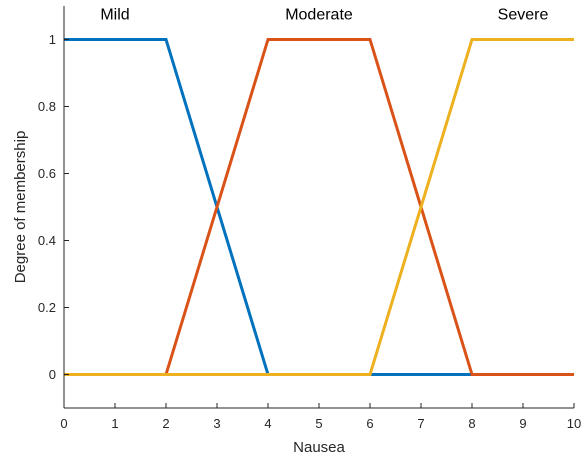 The image size is (581, 458). What do you see at coordinates (53, 207) in the screenshot?
I see `y-axis: 0 0.2 0.4 0.6 0.8 1` at bounding box center [53, 207].